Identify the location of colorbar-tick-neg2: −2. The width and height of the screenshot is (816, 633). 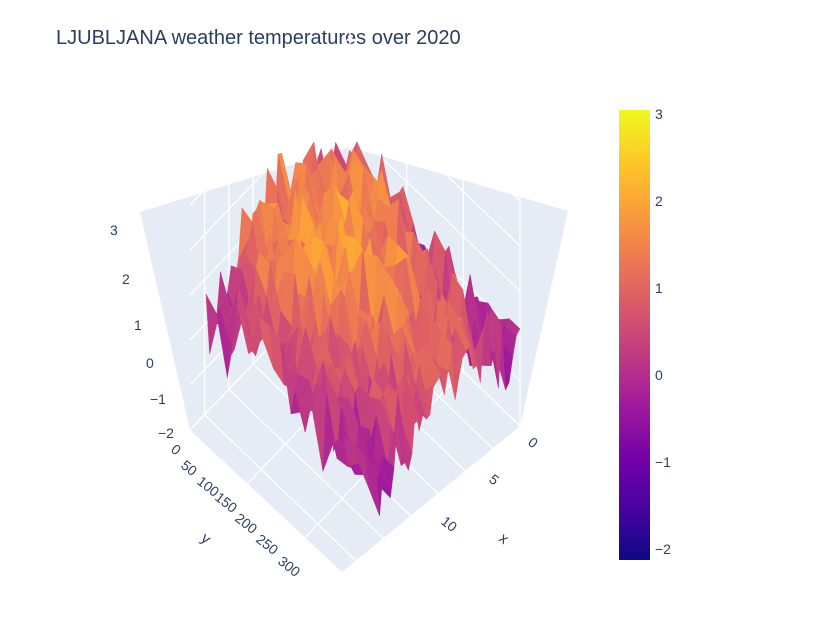
(663, 549).